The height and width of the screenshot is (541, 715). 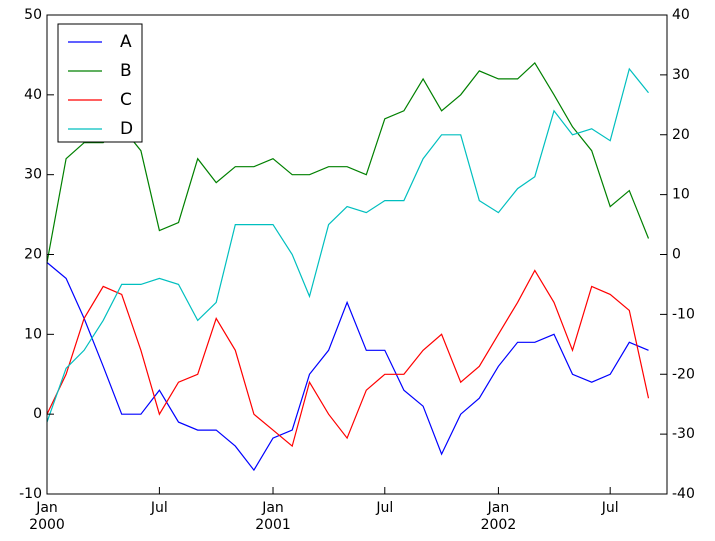 I want to click on legend-label: B, so click(x=126, y=71).